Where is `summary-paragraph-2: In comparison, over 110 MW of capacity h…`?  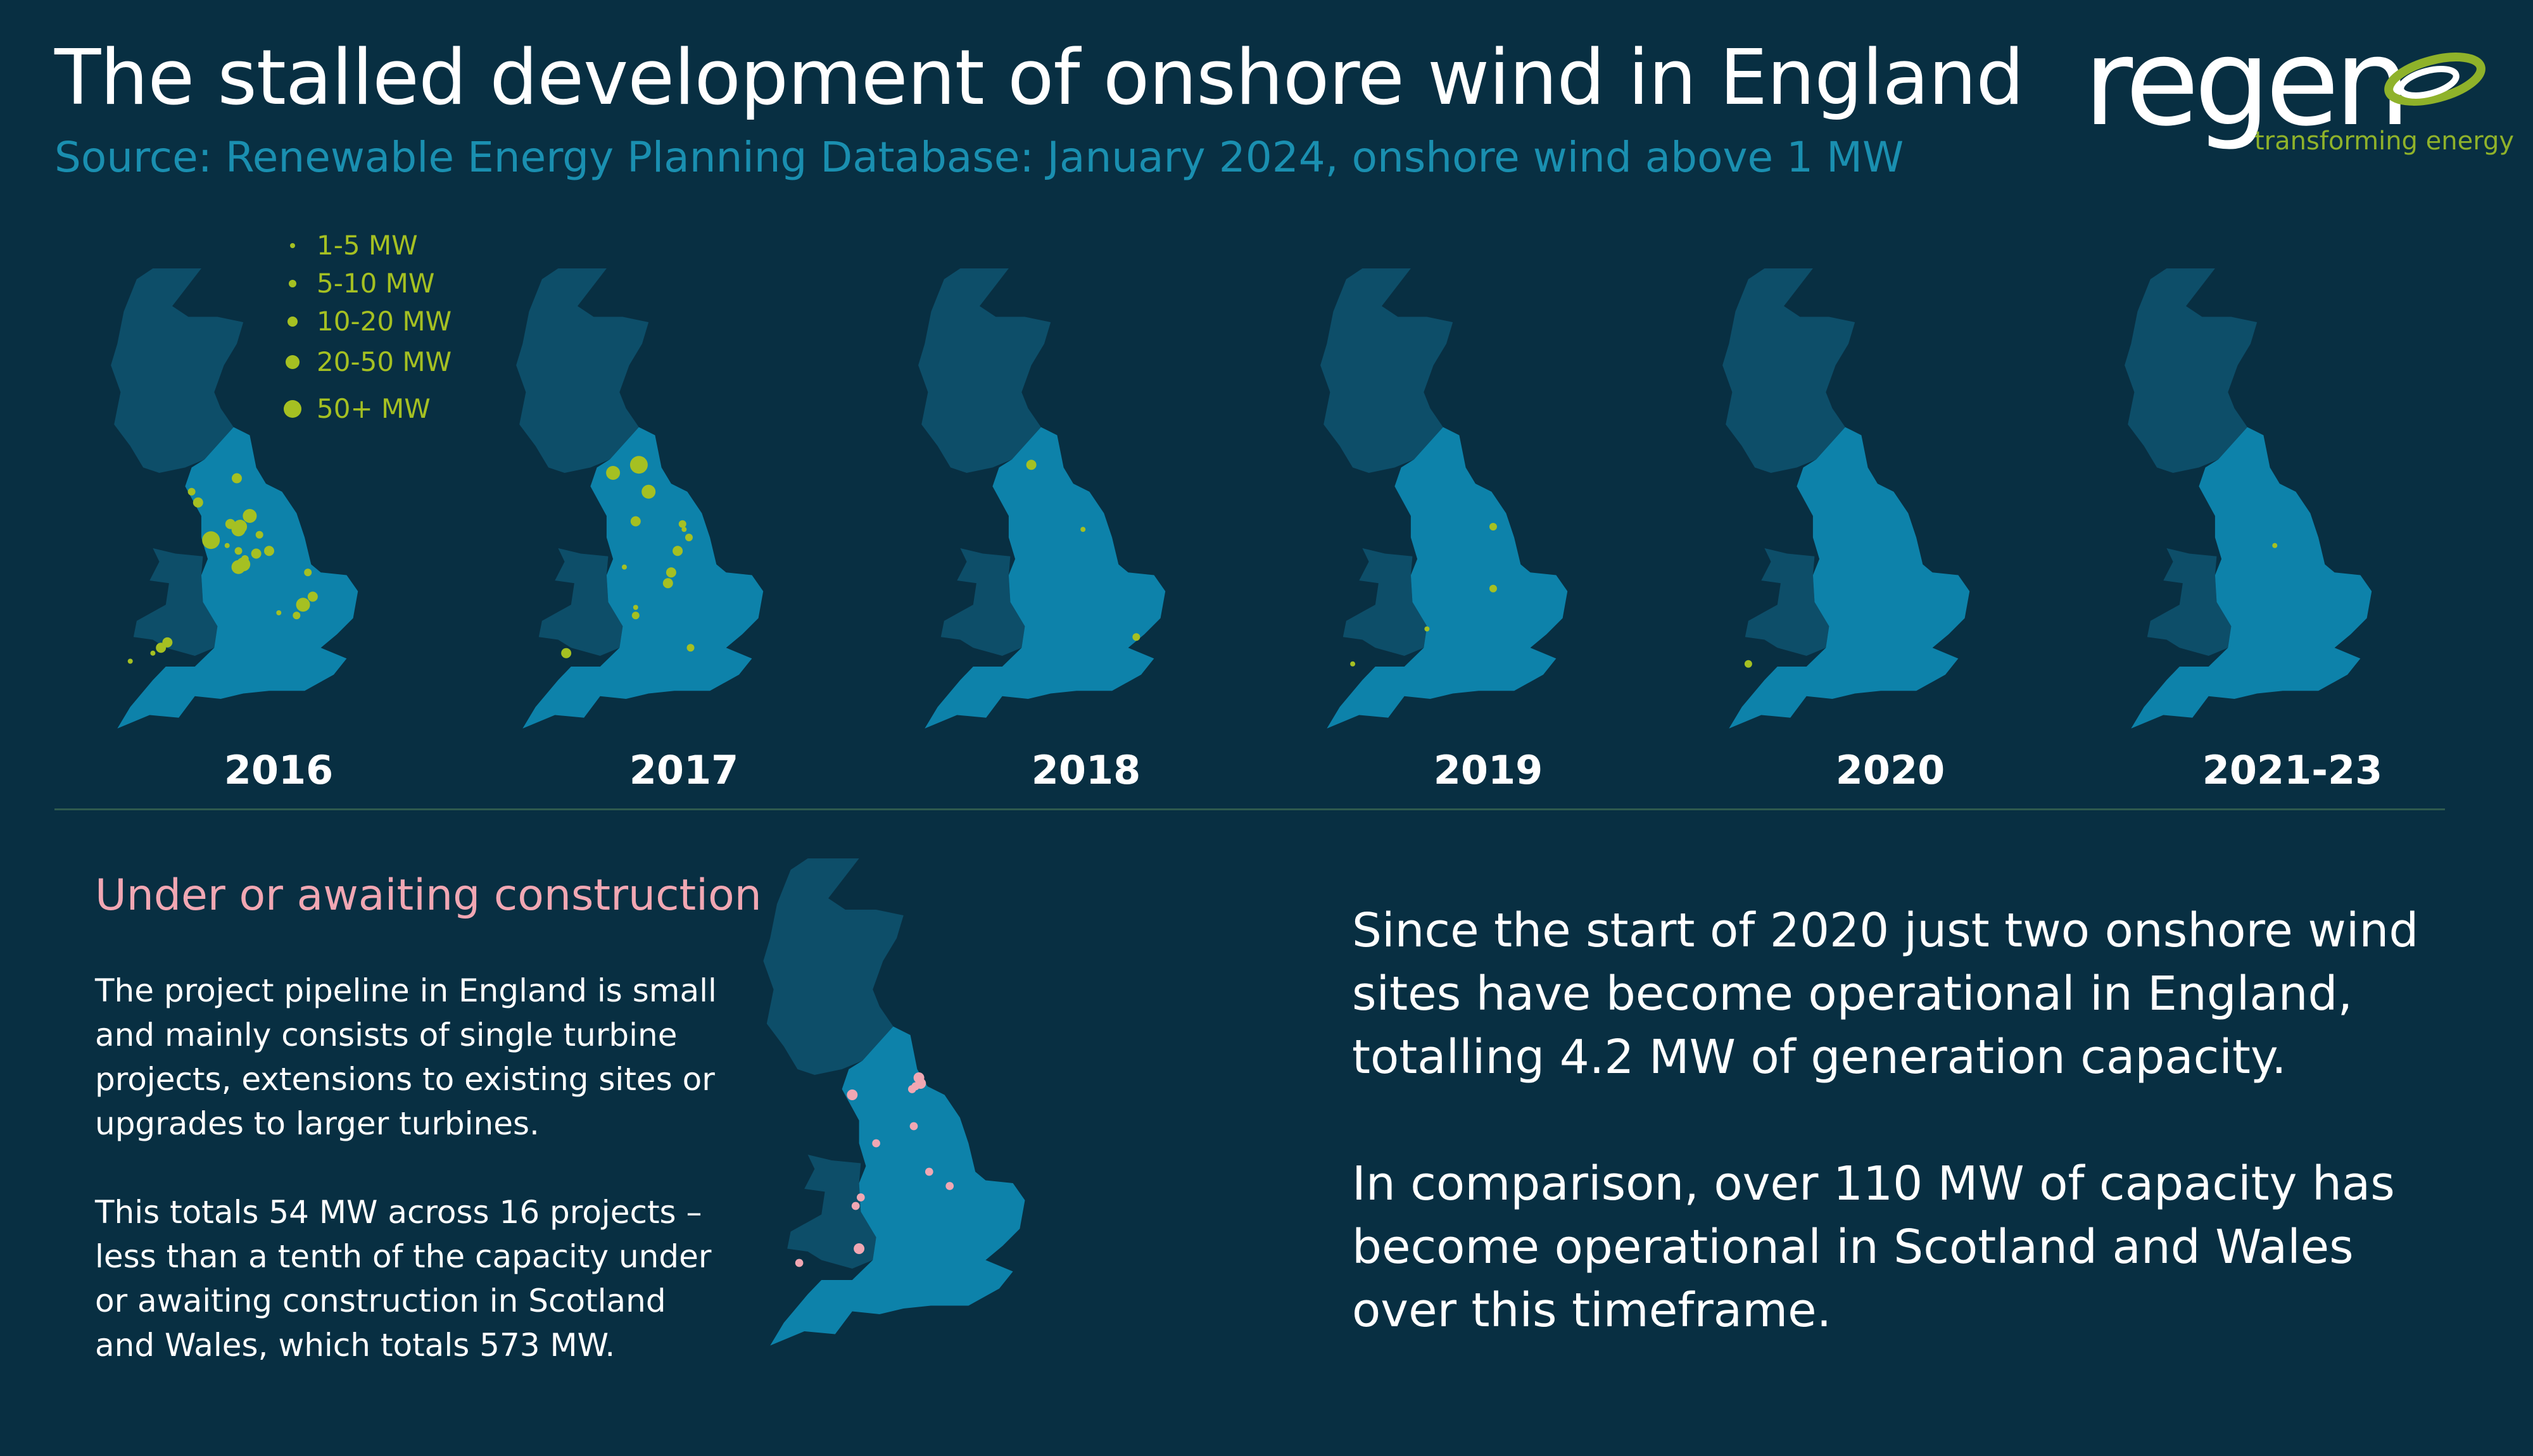 summary-paragraph-2: In comparison, over 110 MW of capacity h… is located at coordinates (1873, 1247).